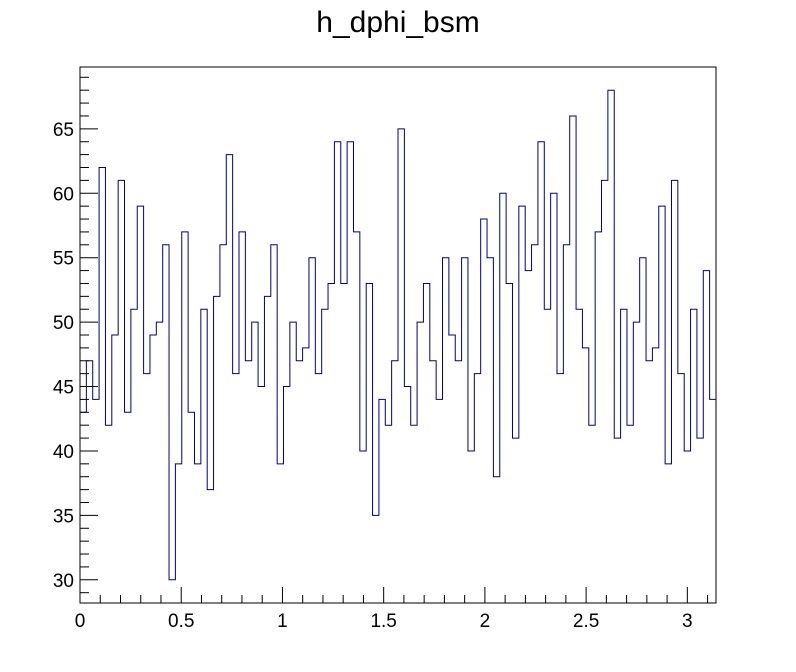  I want to click on y-tick-label: 40, so click(63, 452).